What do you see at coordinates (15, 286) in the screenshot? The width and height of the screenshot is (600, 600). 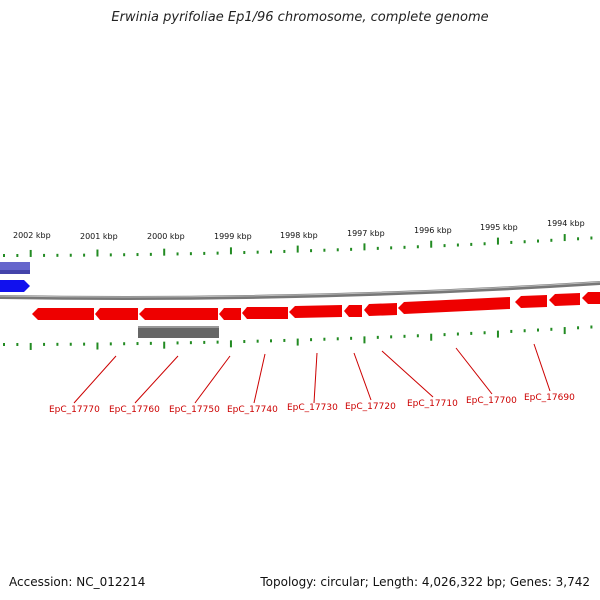 I see `reverse-gene-arrow` at bounding box center [15, 286].